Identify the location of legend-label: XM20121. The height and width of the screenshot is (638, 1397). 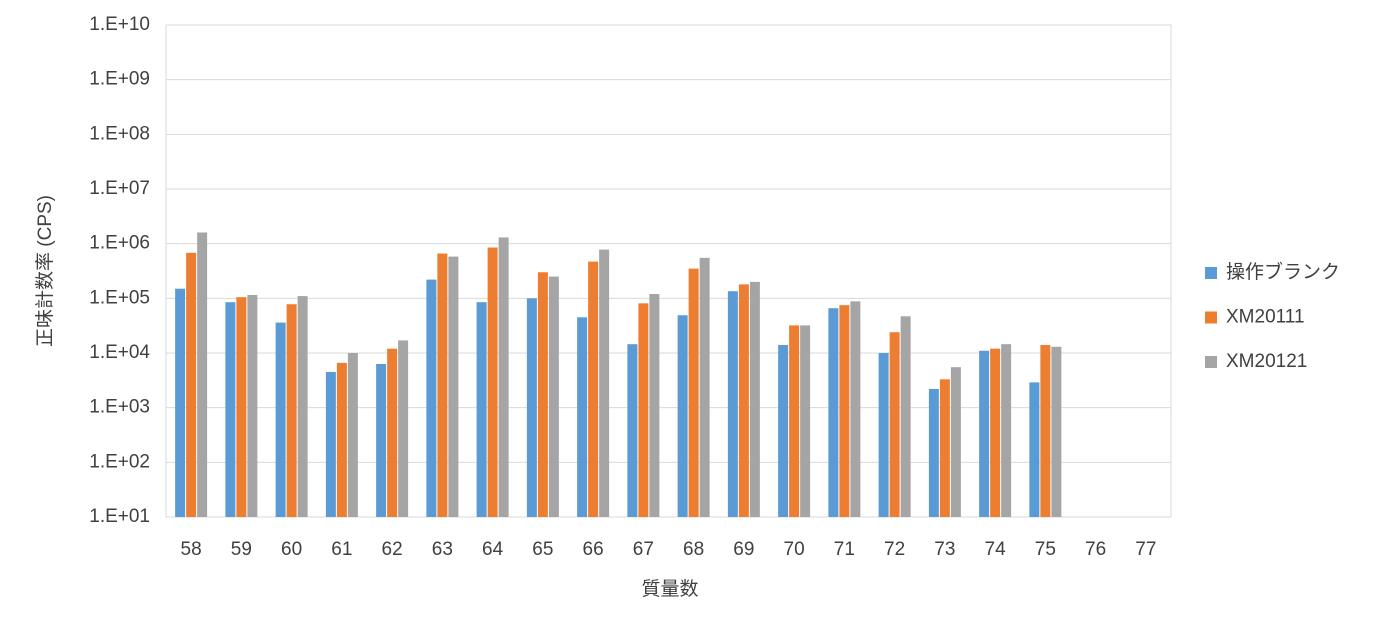
(1266, 361).